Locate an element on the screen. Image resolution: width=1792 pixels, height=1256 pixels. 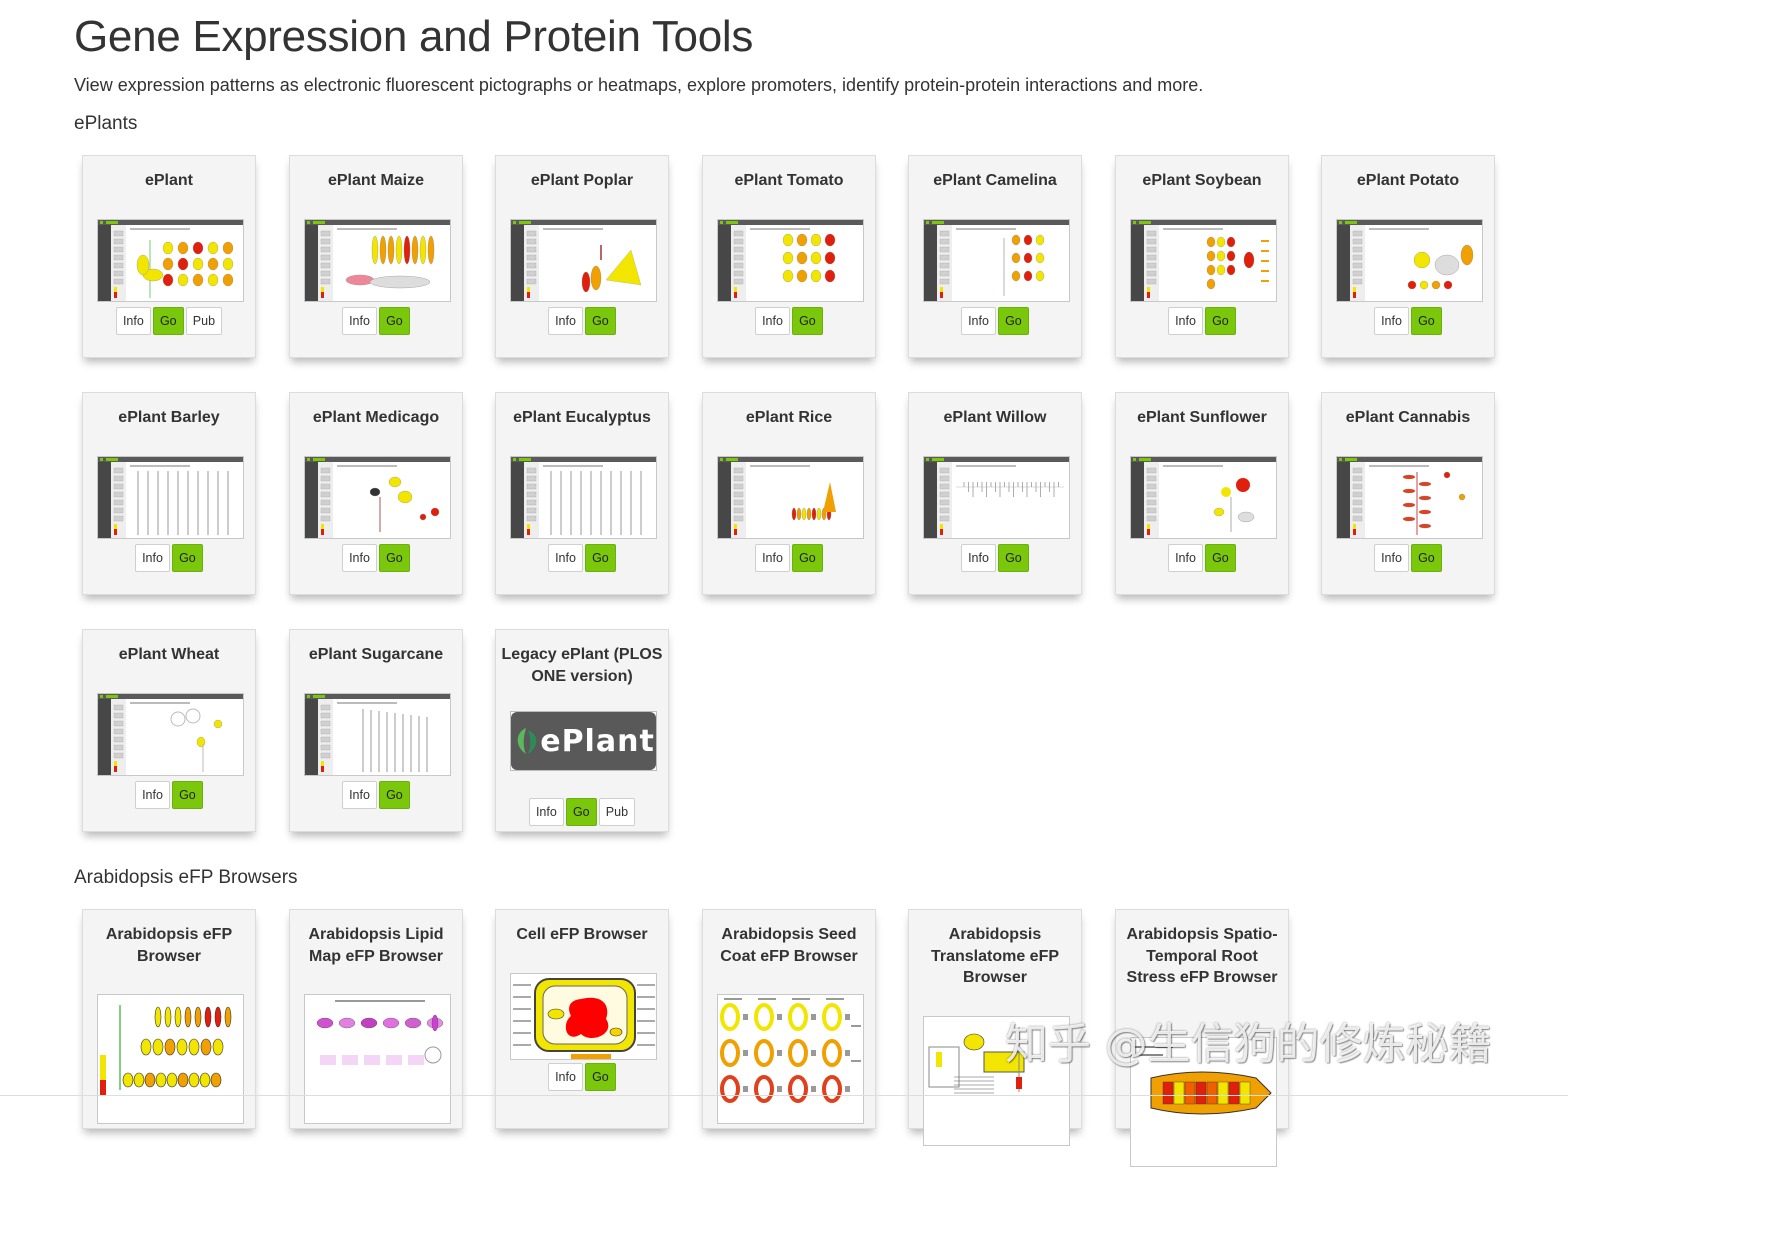
tool-card: ePlant Camelina Info Go is located at coordinates (995, 256).